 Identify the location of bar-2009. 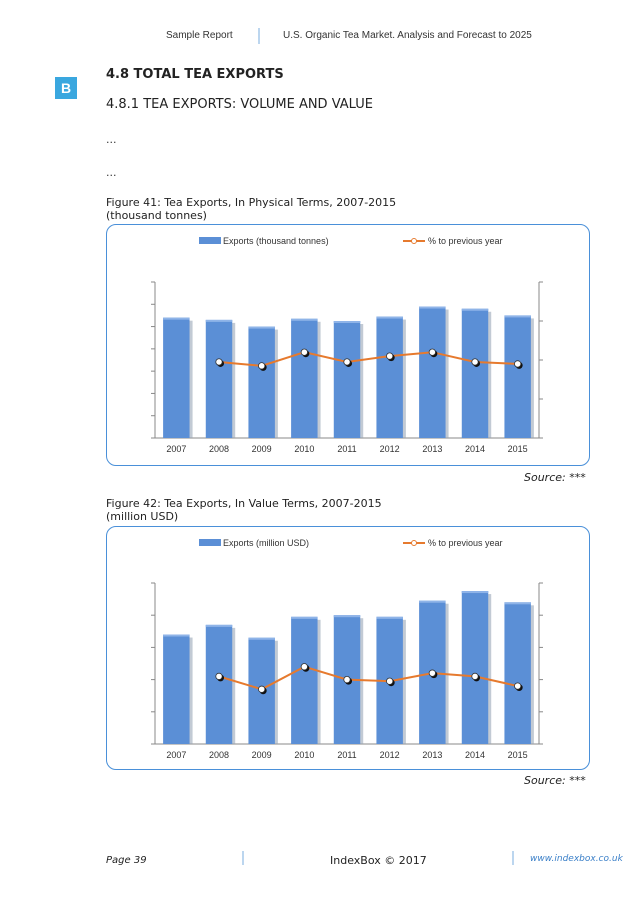
(261, 382).